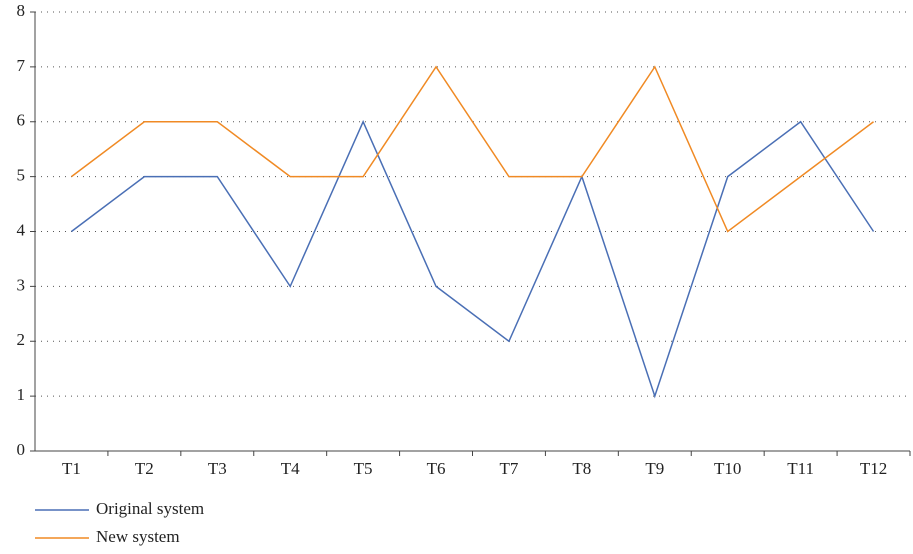 The width and height of the screenshot is (913, 554). I want to click on x-tick-label: T1, so click(71, 468).